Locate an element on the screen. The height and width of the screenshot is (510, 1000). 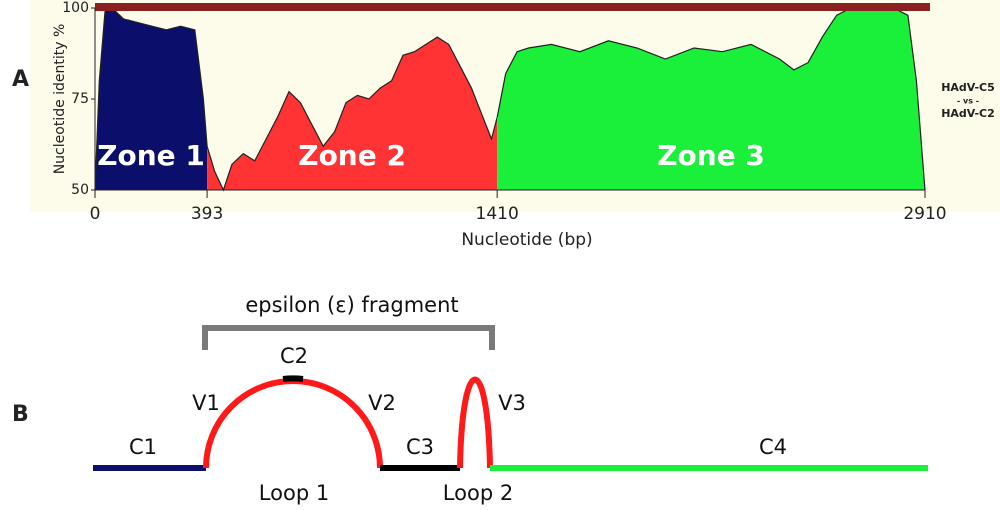
panel-label: B is located at coordinates (20, 414).